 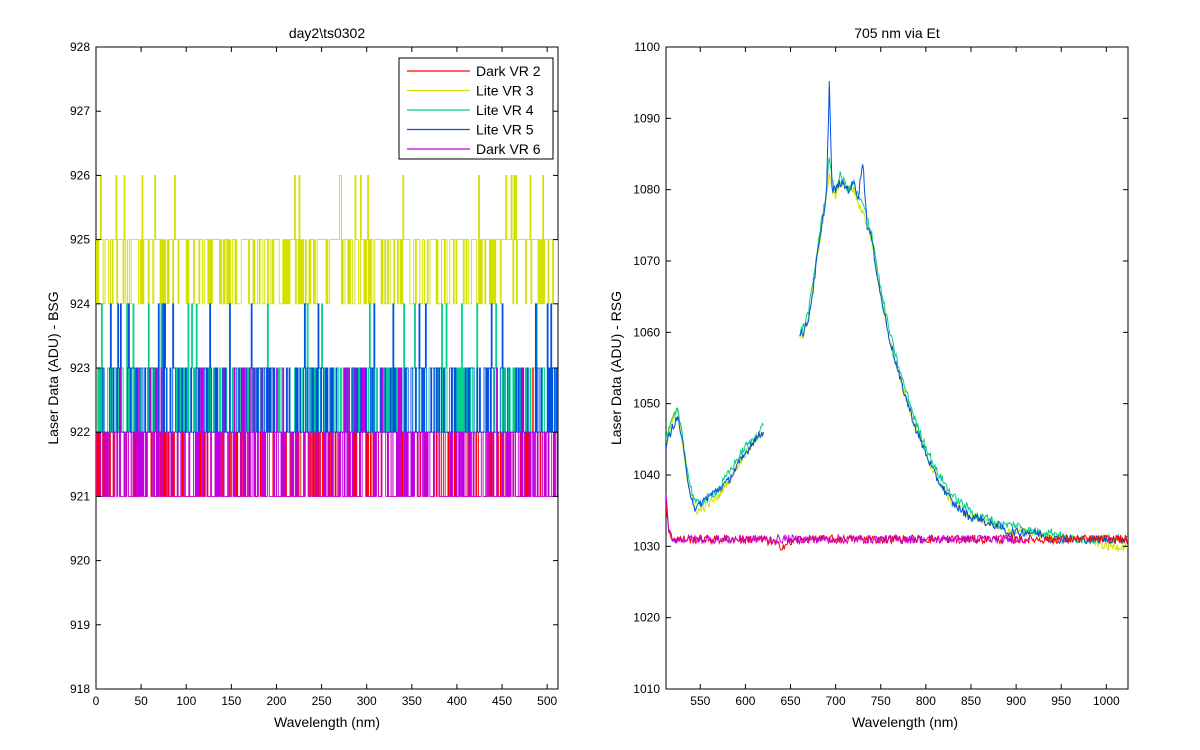 I want to click on left-y-tick-label: 920, so click(x=80, y=561).